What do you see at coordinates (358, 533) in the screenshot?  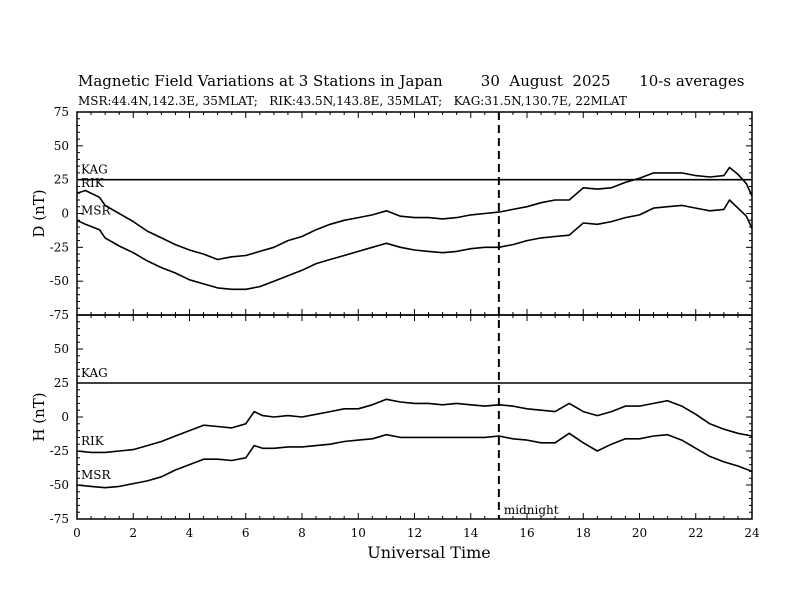 I see `x-tick-label: 10` at bounding box center [358, 533].